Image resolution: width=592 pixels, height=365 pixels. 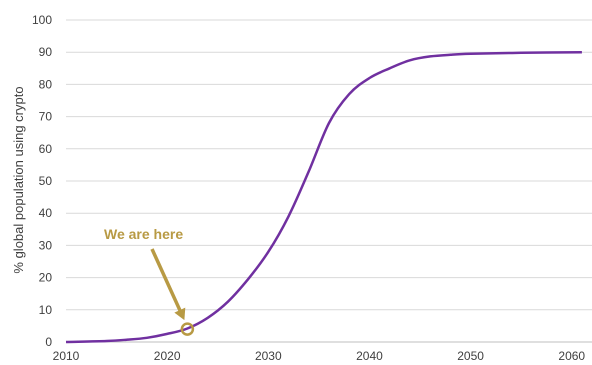 I want to click on y-tick-label: 80, so click(x=46, y=84).